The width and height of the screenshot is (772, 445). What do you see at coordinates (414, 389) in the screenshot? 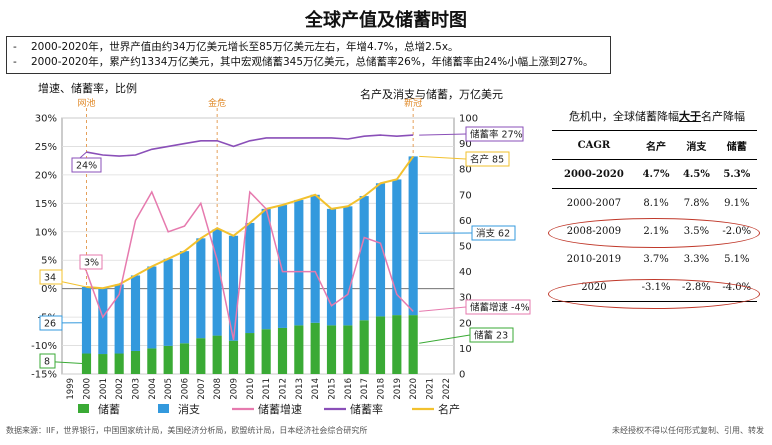
I see `x-tick-label: 2020` at bounding box center [414, 389].